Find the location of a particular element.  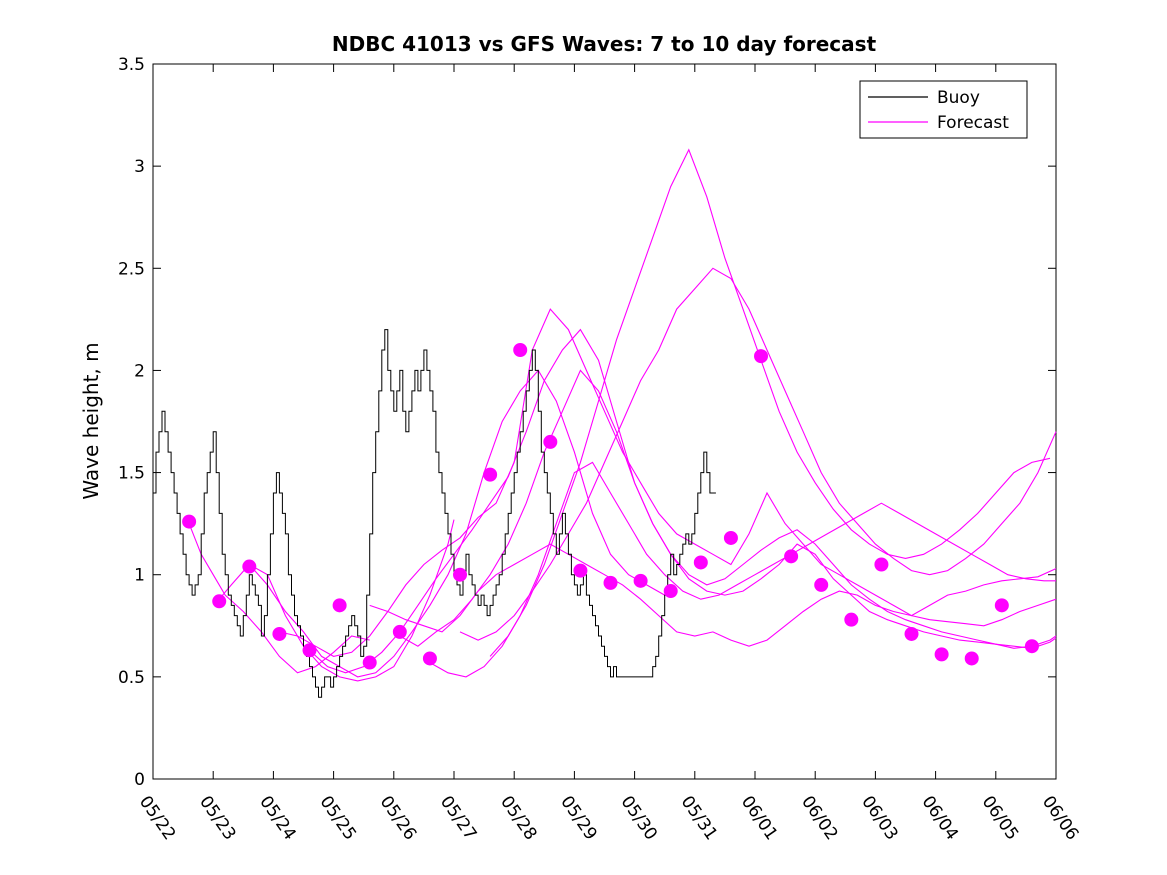

x-tick-label: 05/30 is located at coordinates (639, 818).